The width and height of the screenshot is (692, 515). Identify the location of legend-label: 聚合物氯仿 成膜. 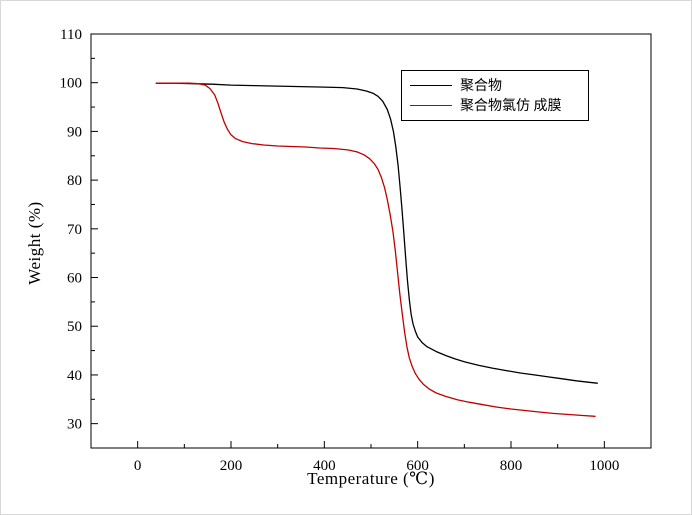
(511, 106).